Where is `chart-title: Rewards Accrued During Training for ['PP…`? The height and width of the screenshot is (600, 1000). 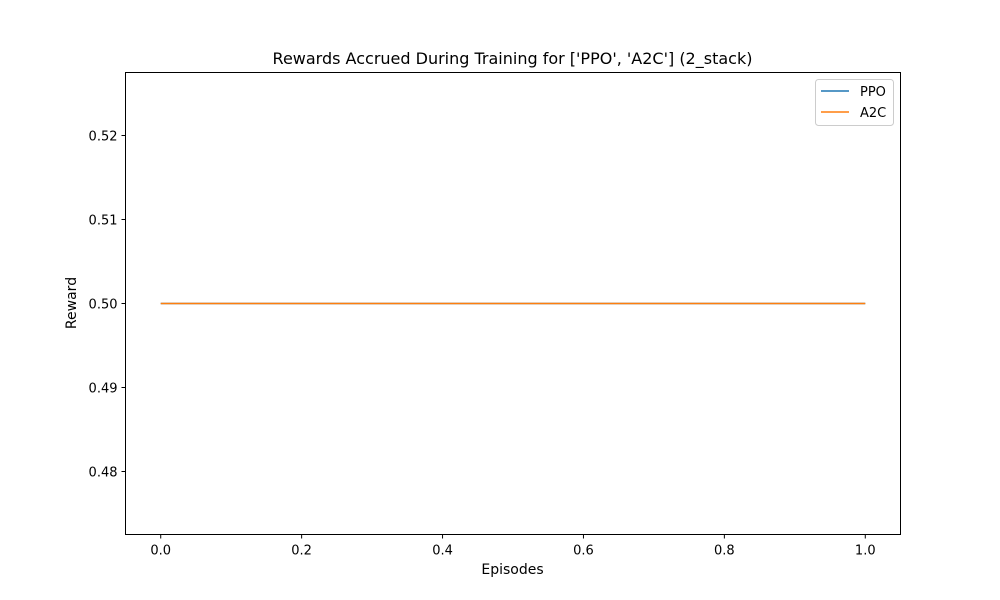
chart-title: Rewards Accrued During Training for ['PP… is located at coordinates (513, 59).